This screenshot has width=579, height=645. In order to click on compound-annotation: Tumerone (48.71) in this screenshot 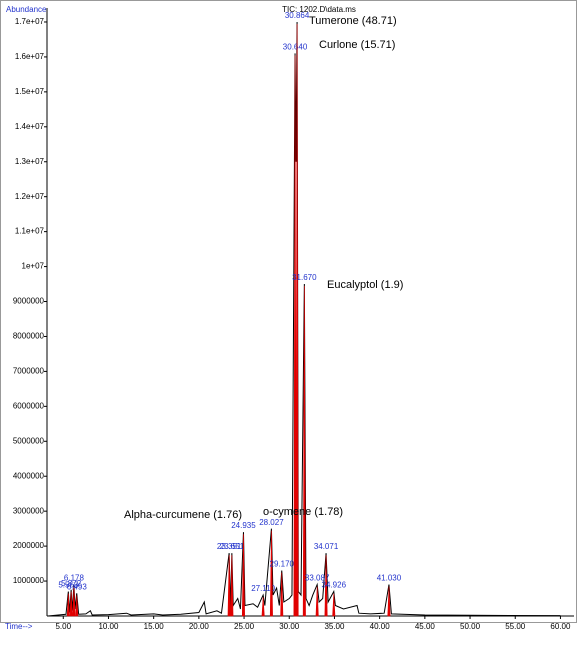, I will do `click(353, 21)`.